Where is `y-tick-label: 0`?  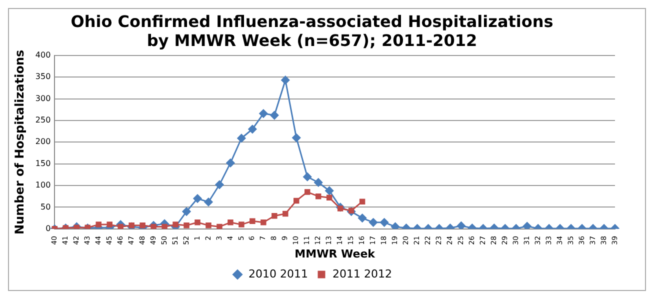 y-tick-label: 0 is located at coordinates (48, 228).